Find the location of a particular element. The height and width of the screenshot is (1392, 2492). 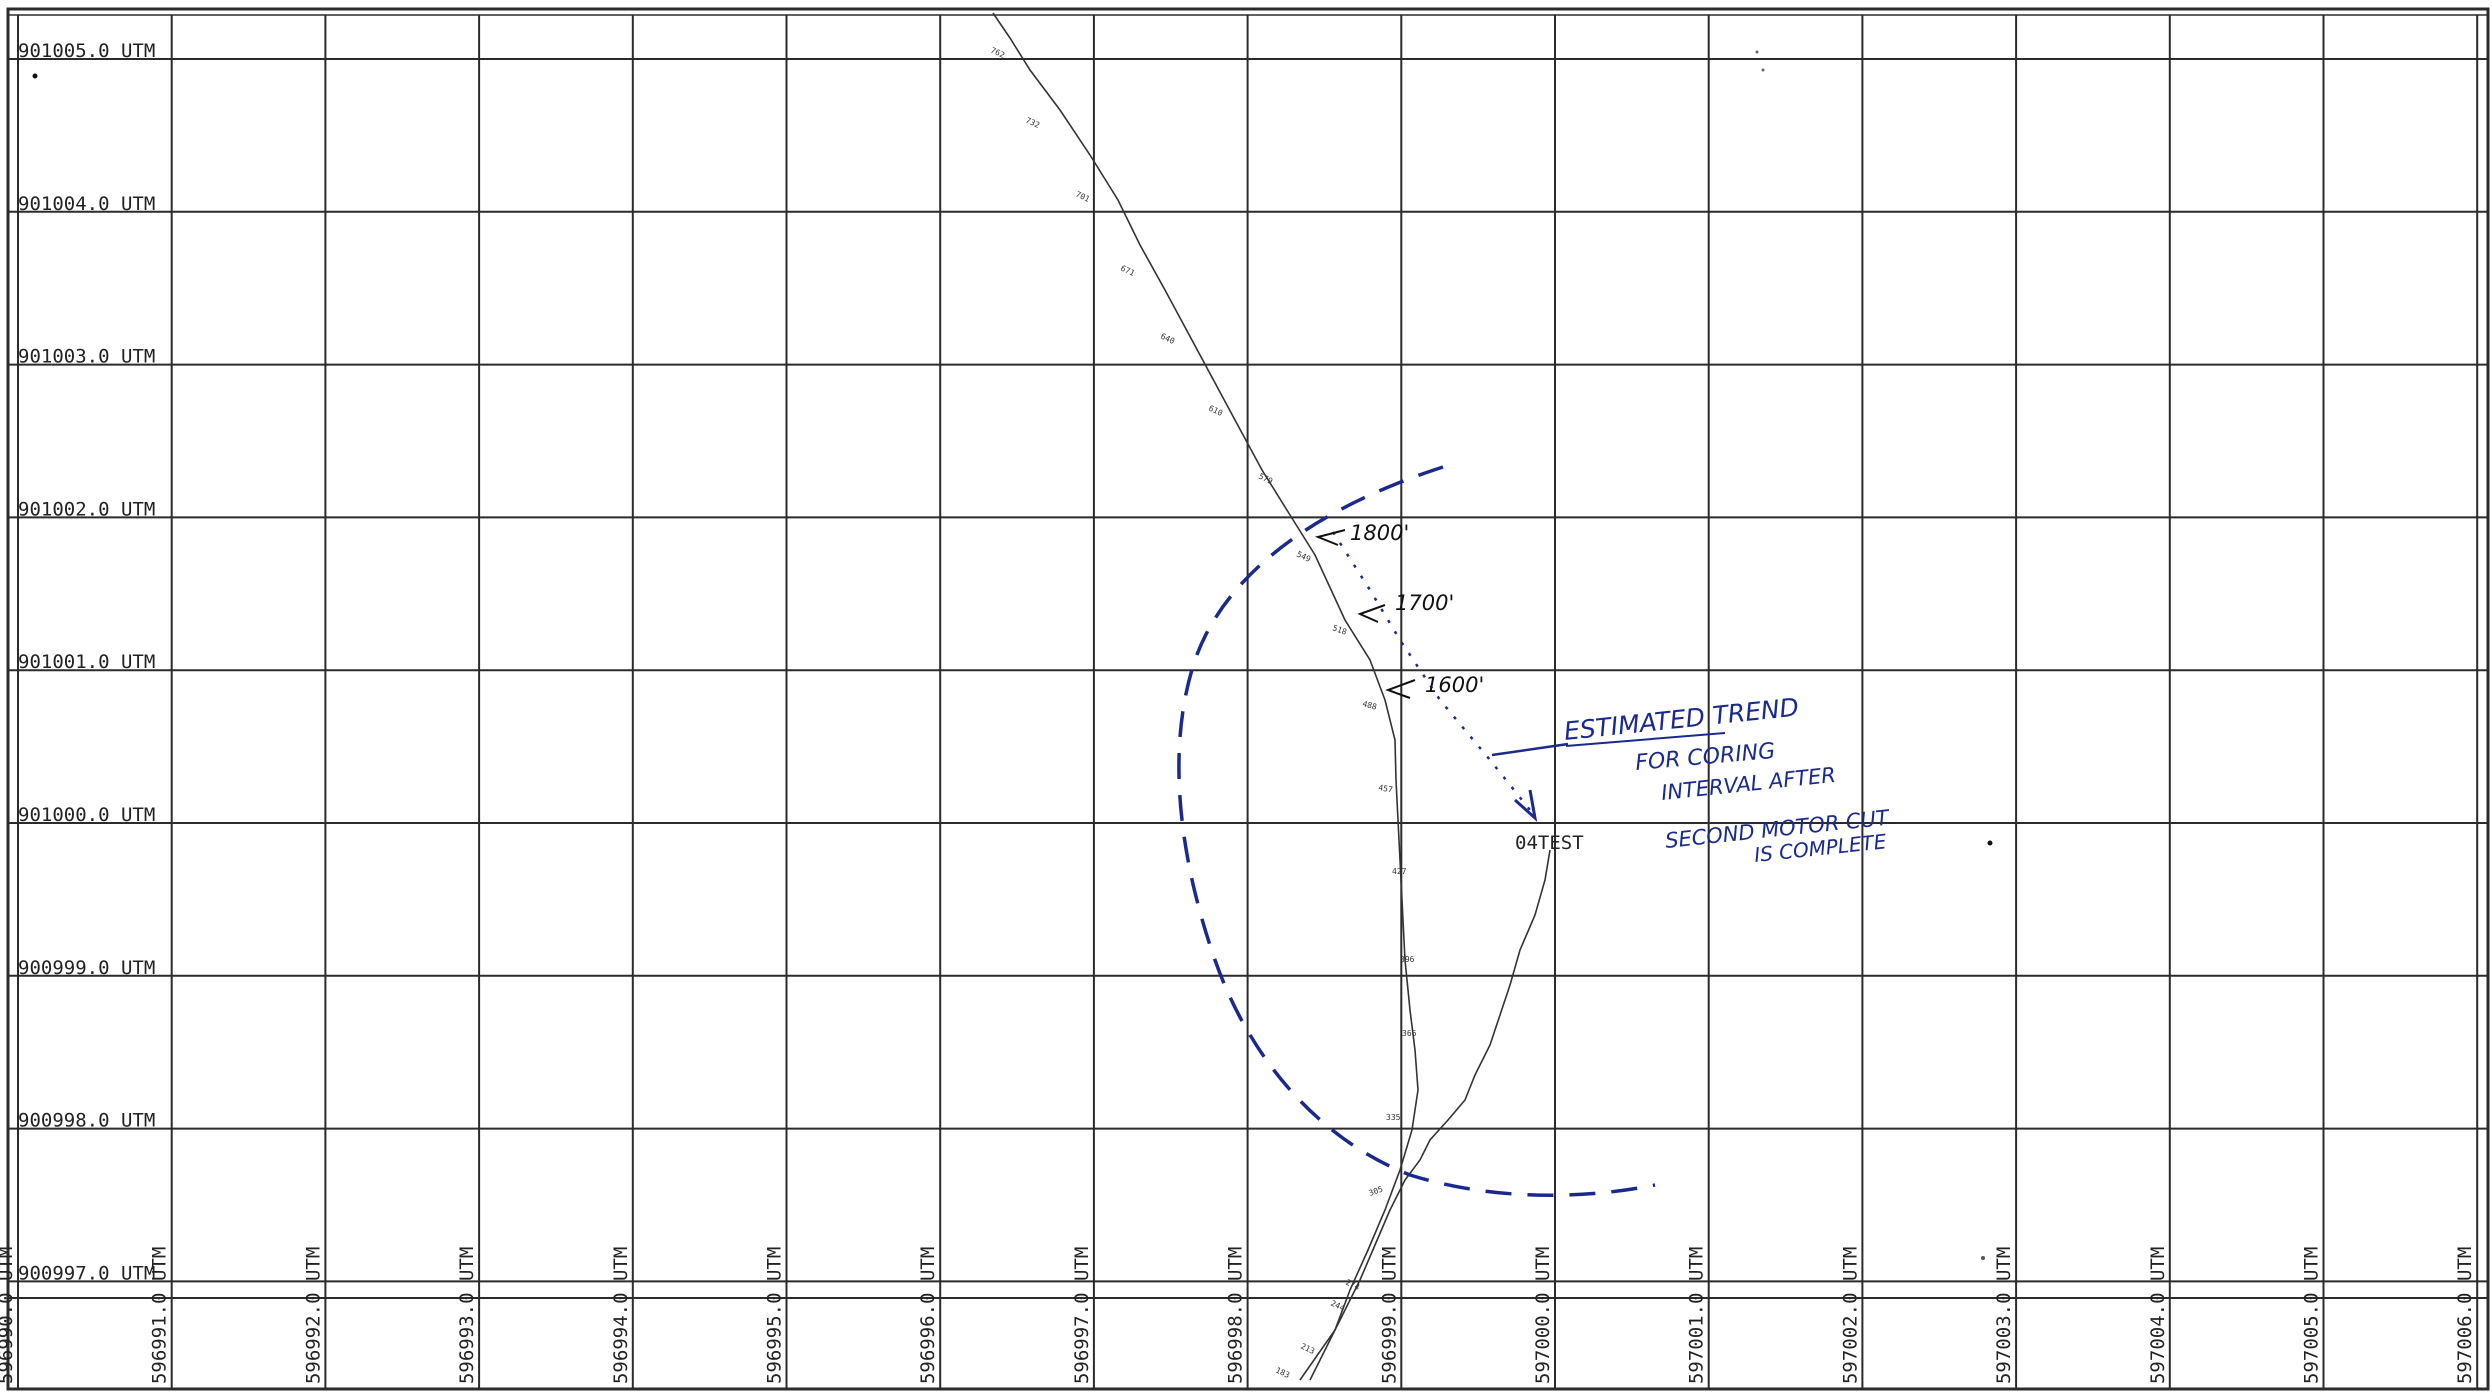

northing-label: 901001.0 UTM is located at coordinates (86, 662).